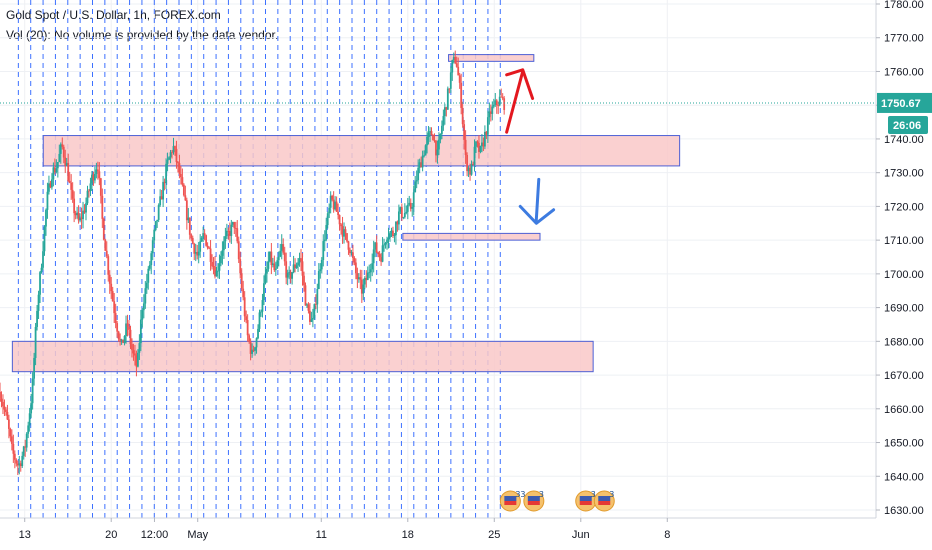 This screenshot has height=550, width=932. What do you see at coordinates (904, 5) in the screenshot?
I see `price-tick-label: 1780.00` at bounding box center [904, 5].